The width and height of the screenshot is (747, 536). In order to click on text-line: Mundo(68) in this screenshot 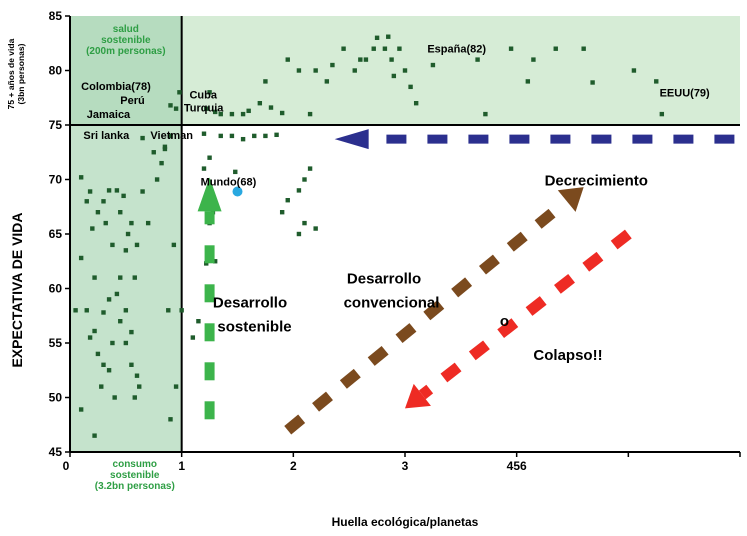, I will do `click(229, 183)`.